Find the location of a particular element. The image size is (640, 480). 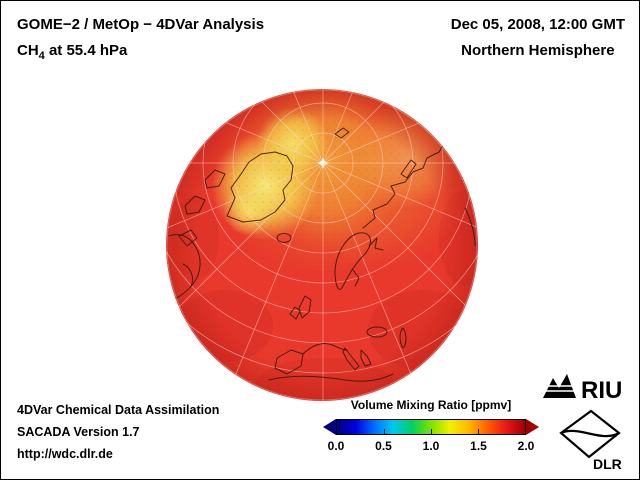

riu-logo: RIU is located at coordinates (584, 389).